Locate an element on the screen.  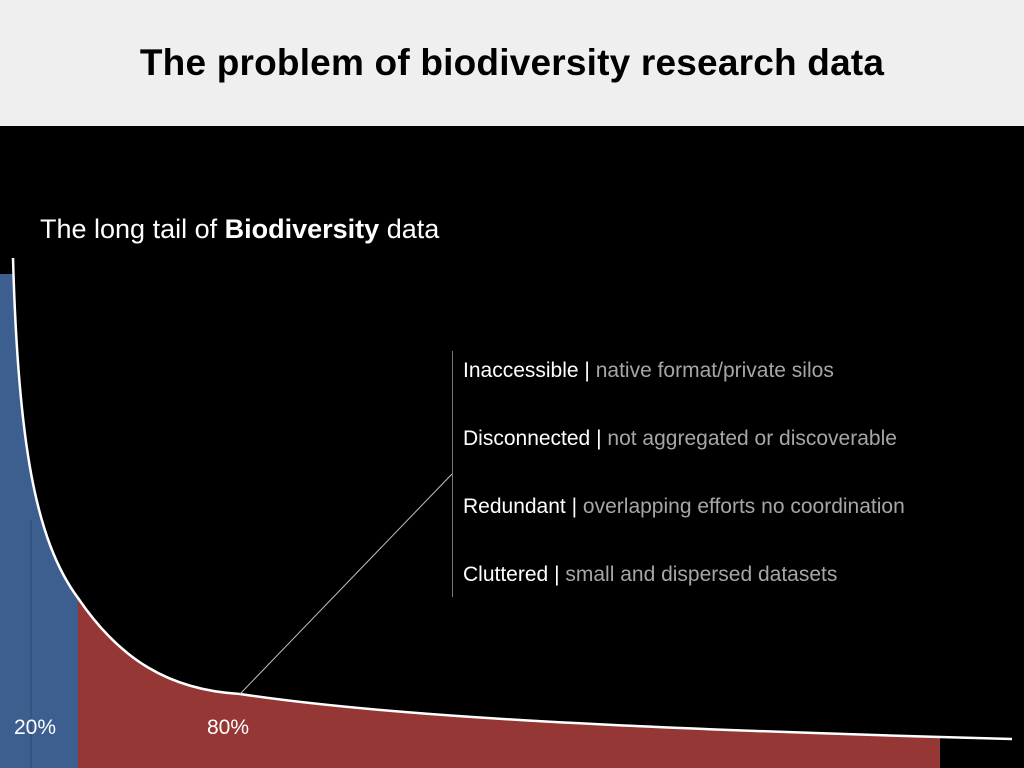
diagram-subtitle: The long tail of Biodiversity data is located at coordinates (239, 229).